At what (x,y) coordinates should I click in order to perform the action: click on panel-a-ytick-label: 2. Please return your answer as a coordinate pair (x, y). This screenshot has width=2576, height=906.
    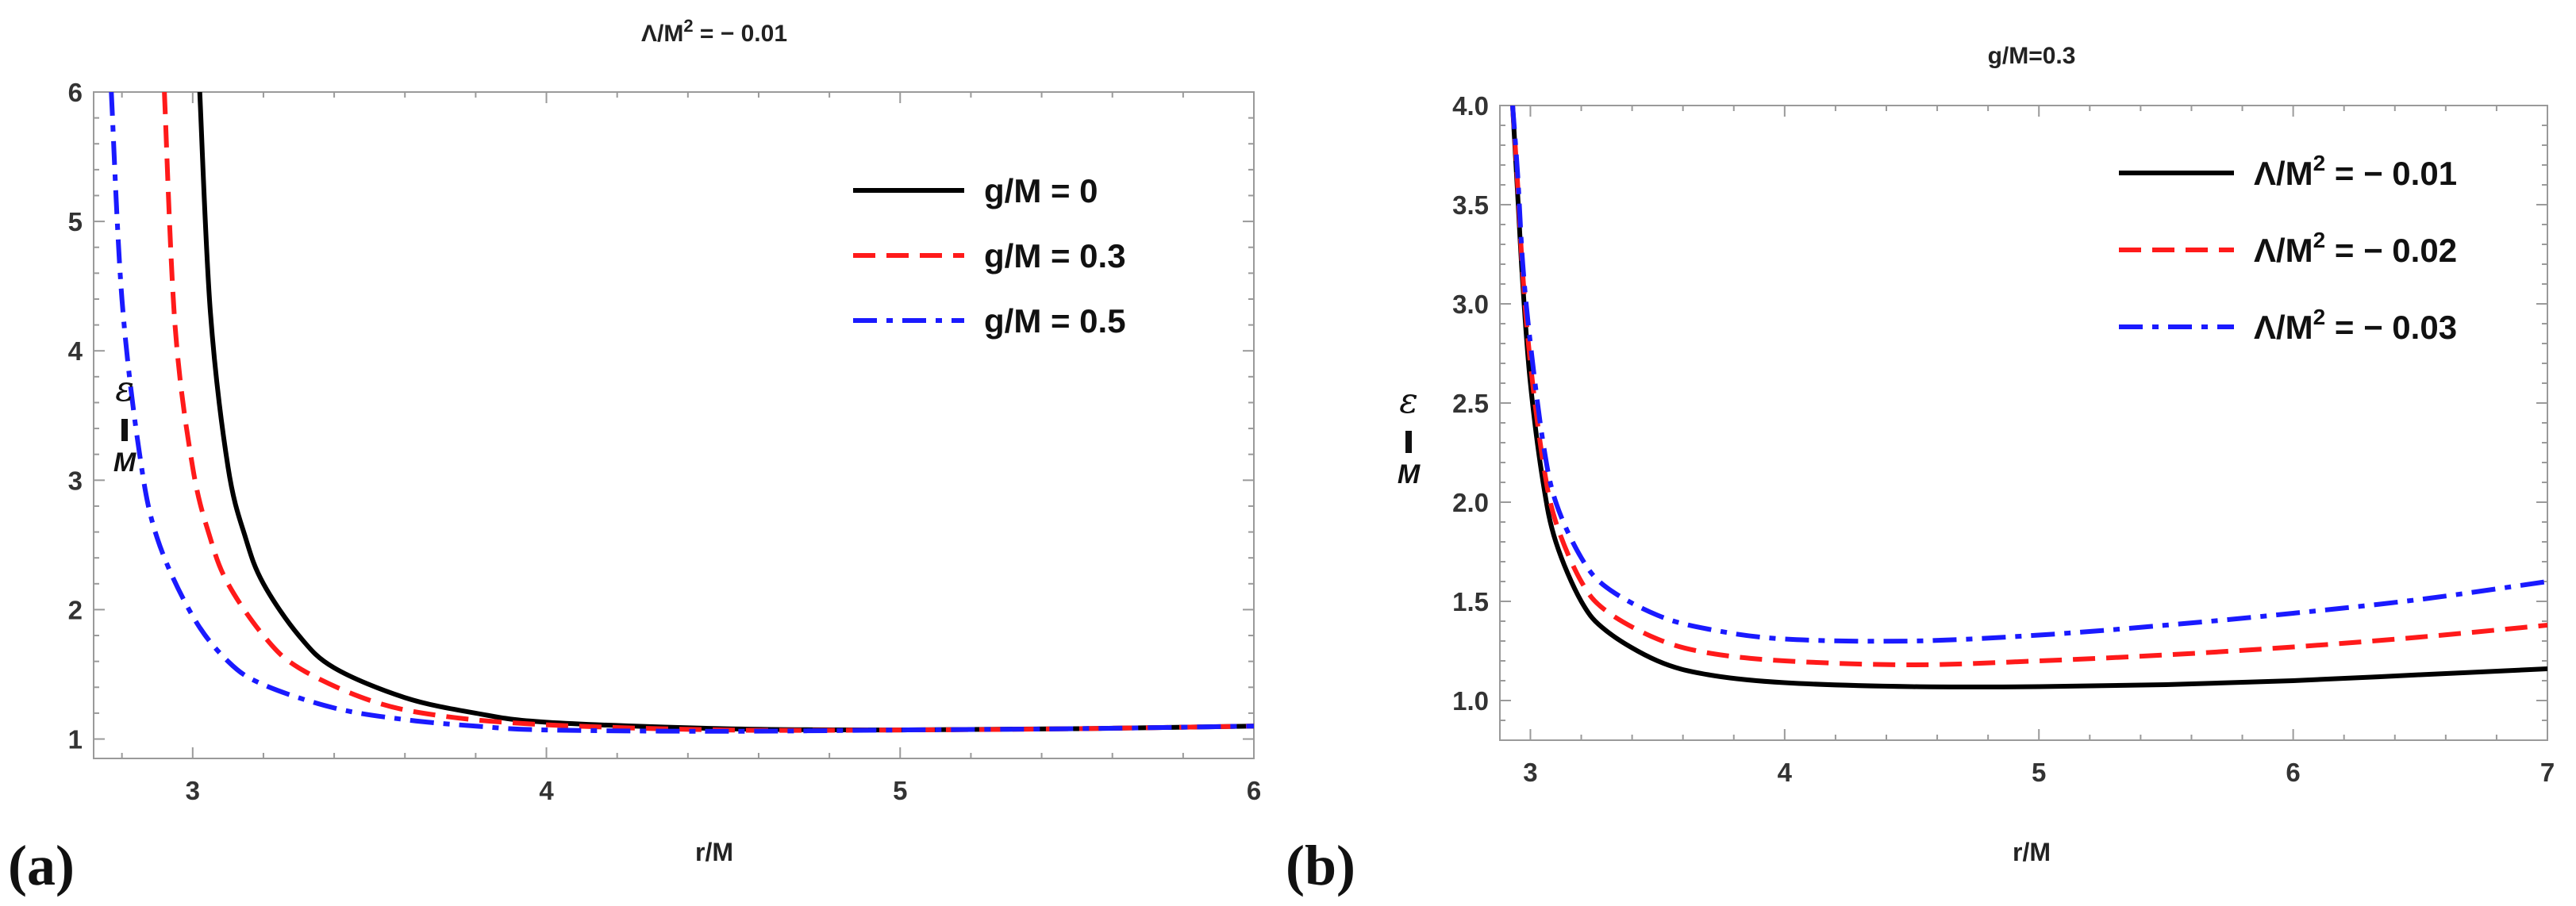
    Looking at the image, I should click on (75, 609).